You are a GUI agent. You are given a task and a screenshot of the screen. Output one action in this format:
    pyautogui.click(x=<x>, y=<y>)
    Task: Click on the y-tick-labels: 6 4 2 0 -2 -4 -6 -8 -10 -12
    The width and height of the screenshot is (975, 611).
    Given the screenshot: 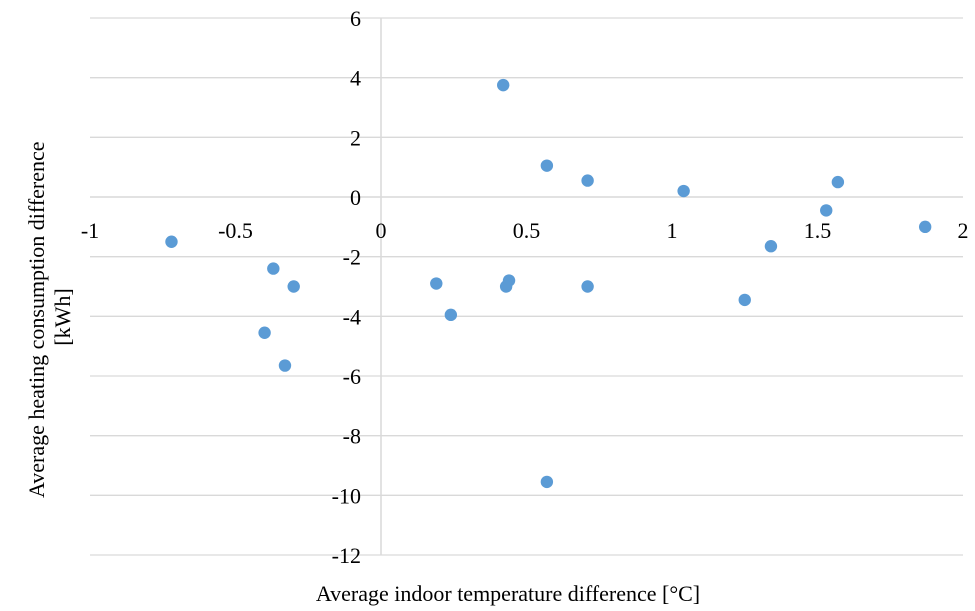 What is the action you would take?
    pyautogui.click(x=346, y=287)
    